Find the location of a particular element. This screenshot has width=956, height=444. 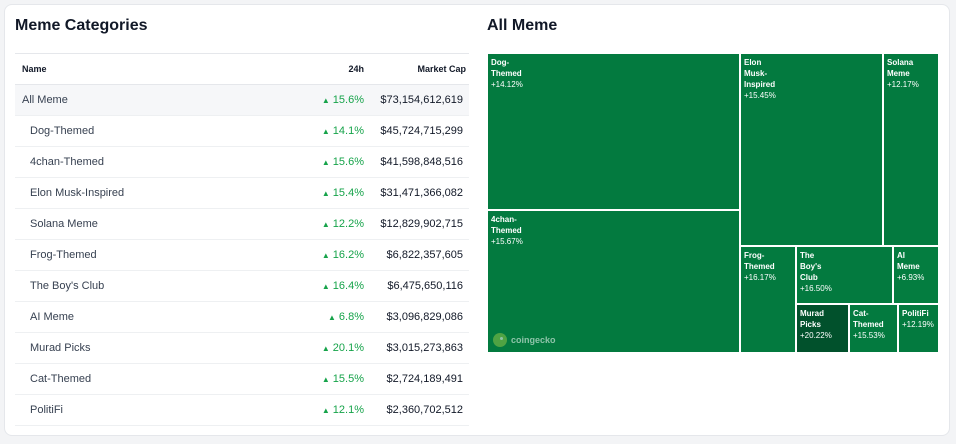

change-24h-value: 16.2% is located at coordinates (348, 255).